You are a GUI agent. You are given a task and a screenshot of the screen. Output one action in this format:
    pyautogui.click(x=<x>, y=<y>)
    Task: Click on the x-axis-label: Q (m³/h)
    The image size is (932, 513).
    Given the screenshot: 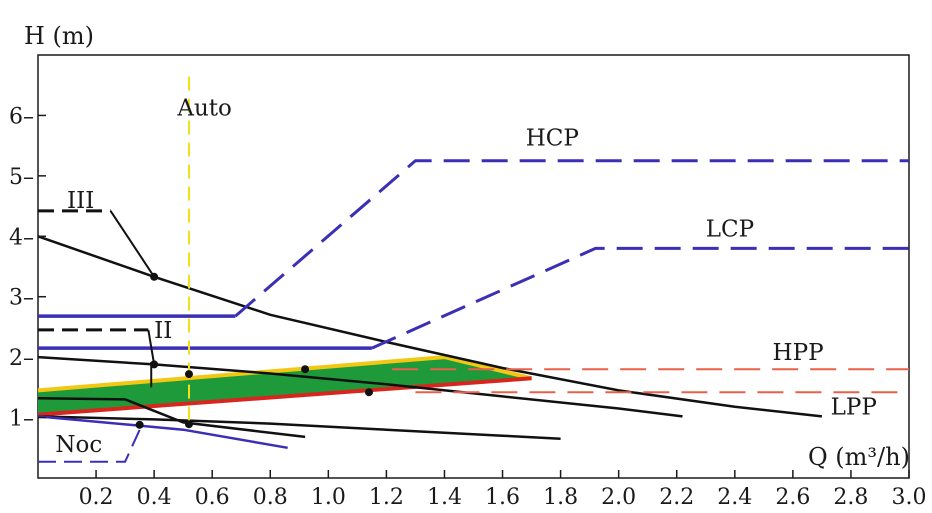 What is the action you would take?
    pyautogui.click(x=859, y=457)
    